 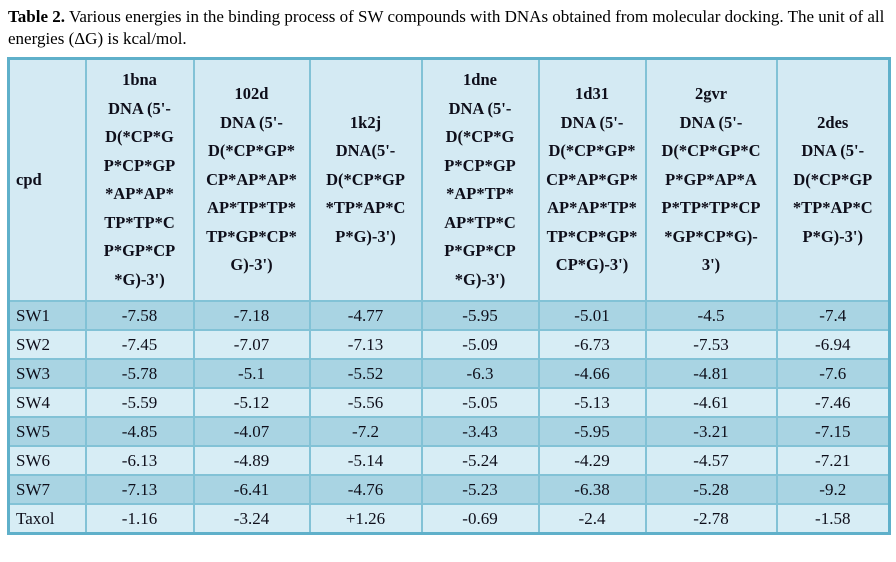 I want to click on energy-cell-sw2-1d31: -6.73, so click(x=592, y=345).